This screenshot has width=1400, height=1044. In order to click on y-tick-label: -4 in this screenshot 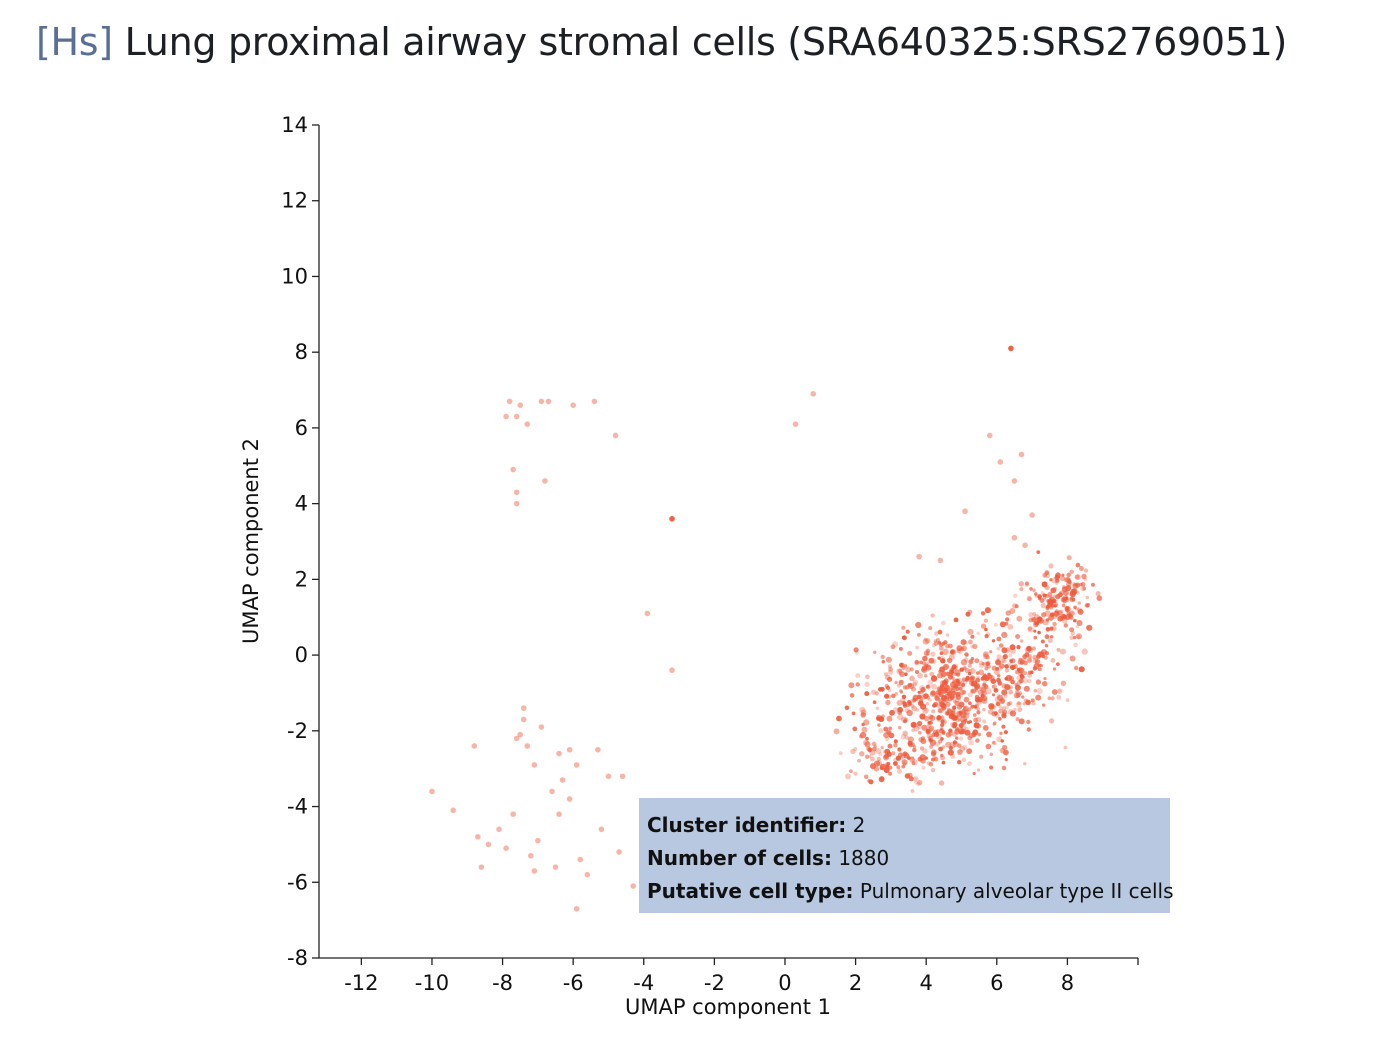, I will do `click(297, 807)`.